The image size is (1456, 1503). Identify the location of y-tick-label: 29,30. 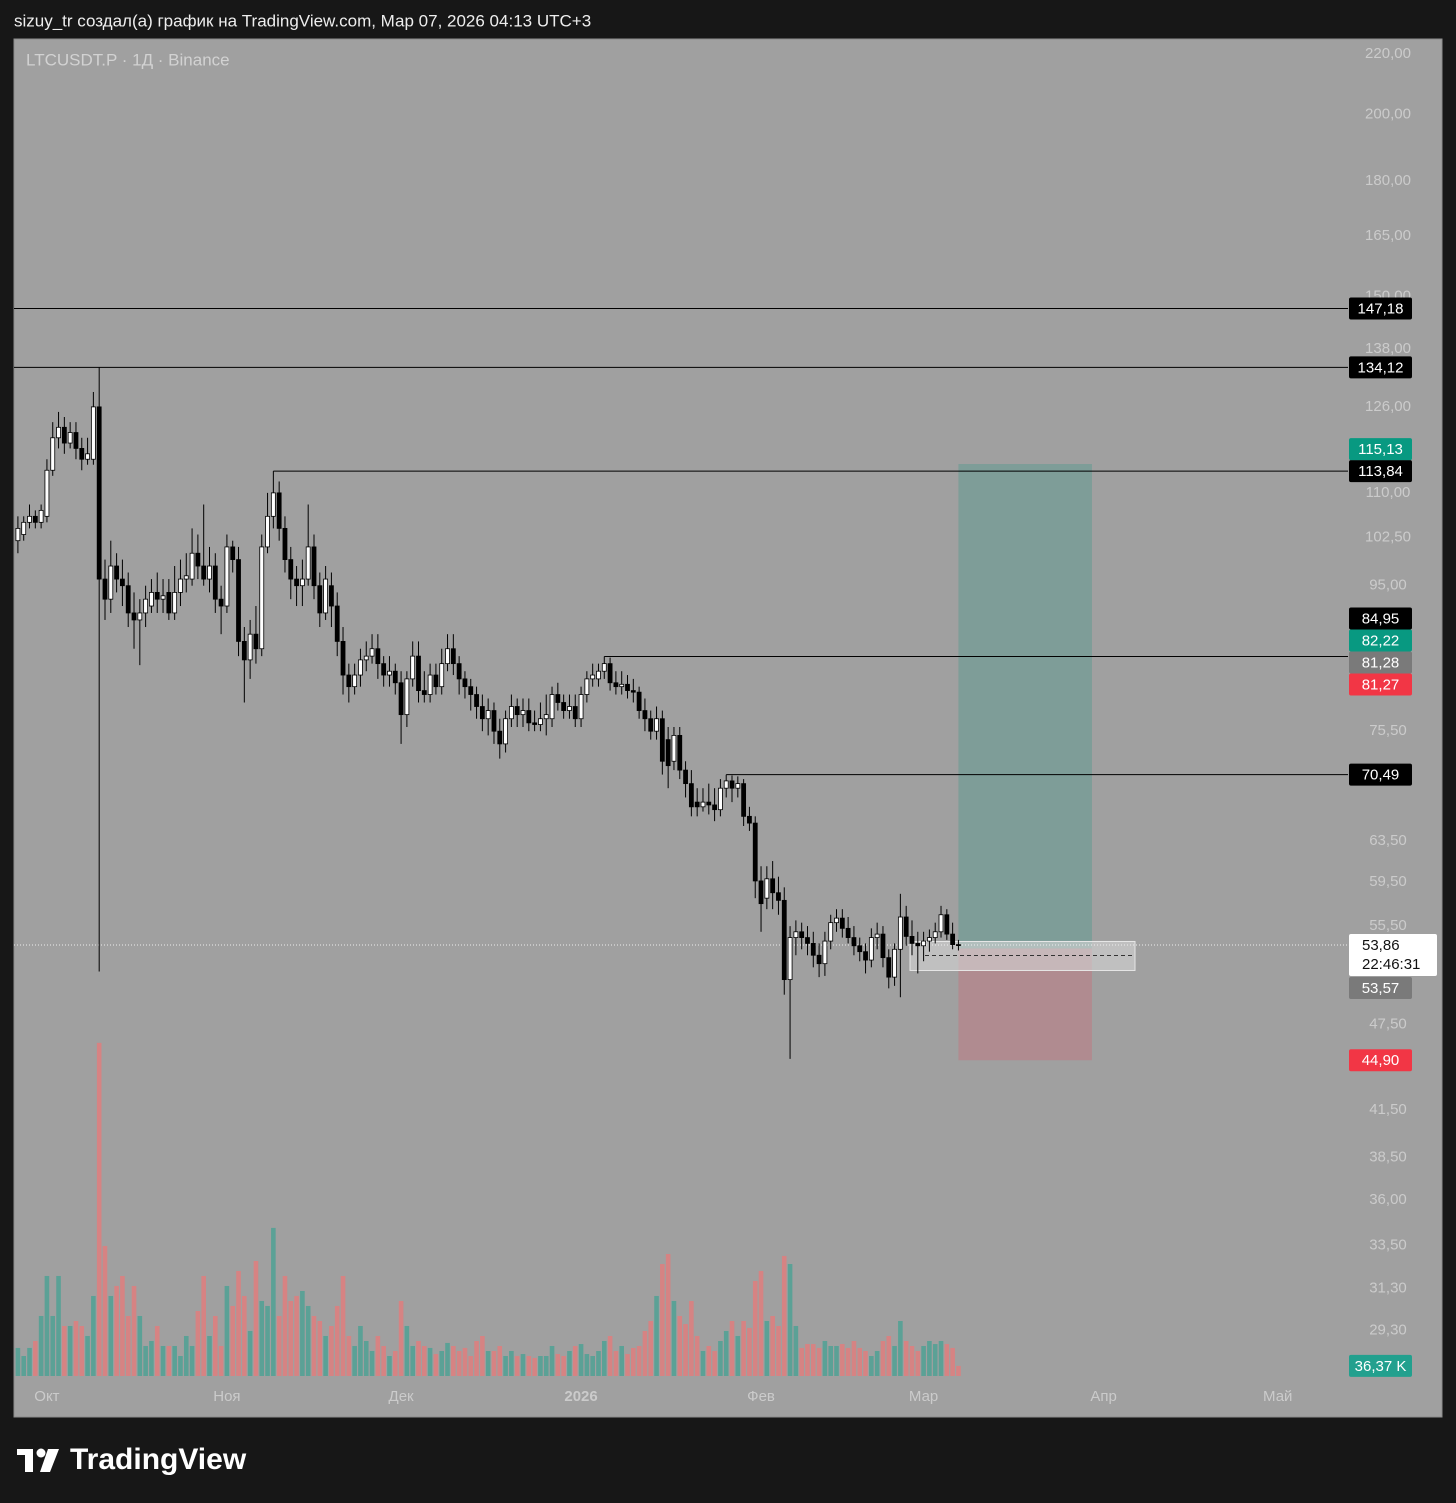
(1388, 1330).